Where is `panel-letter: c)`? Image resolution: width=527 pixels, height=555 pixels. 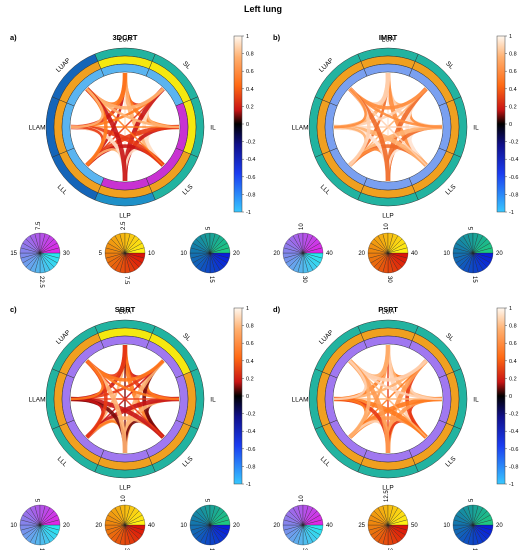
panel-letter: c) is located at coordinates (13, 309).